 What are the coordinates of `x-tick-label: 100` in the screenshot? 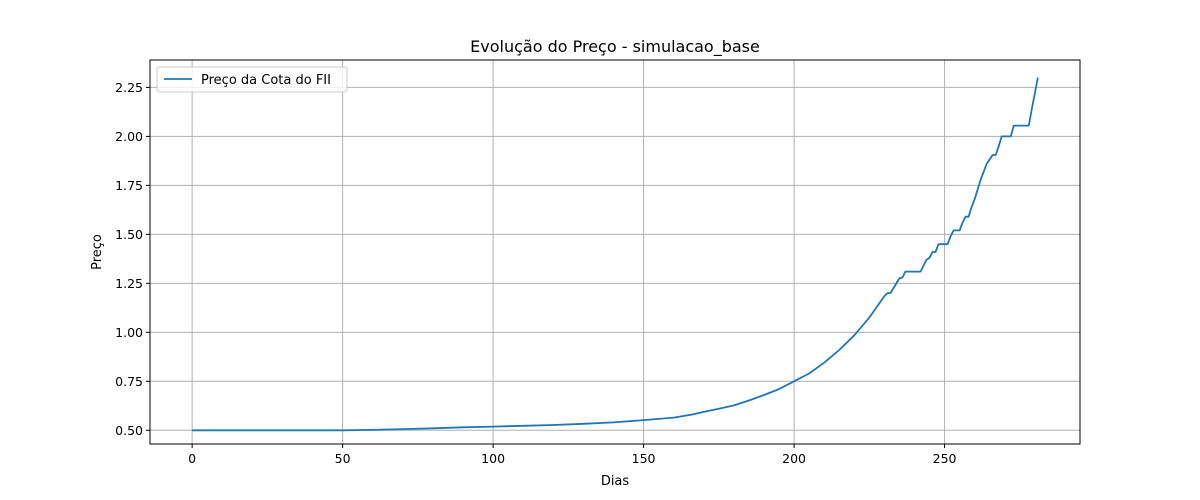 It's located at (493, 458).